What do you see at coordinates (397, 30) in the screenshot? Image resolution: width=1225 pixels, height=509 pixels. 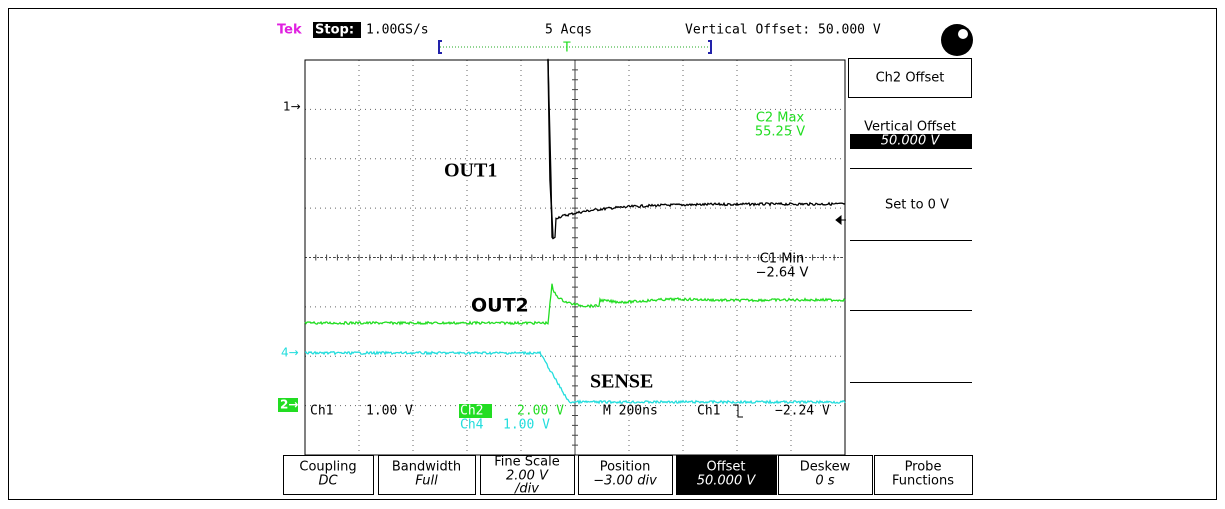 I see `sample-rate: 1.00GS/s` at bounding box center [397, 30].